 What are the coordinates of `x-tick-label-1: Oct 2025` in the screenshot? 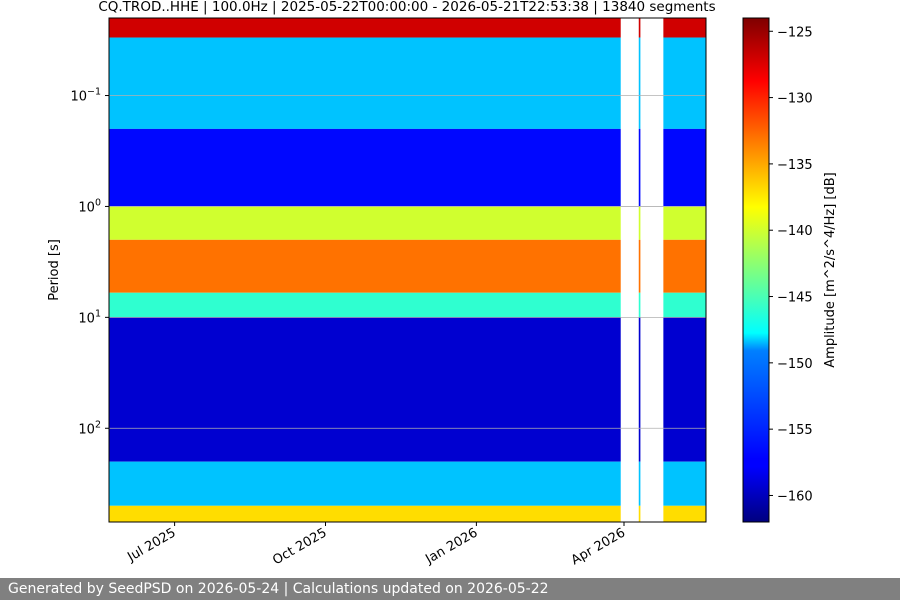 It's located at (299, 546).